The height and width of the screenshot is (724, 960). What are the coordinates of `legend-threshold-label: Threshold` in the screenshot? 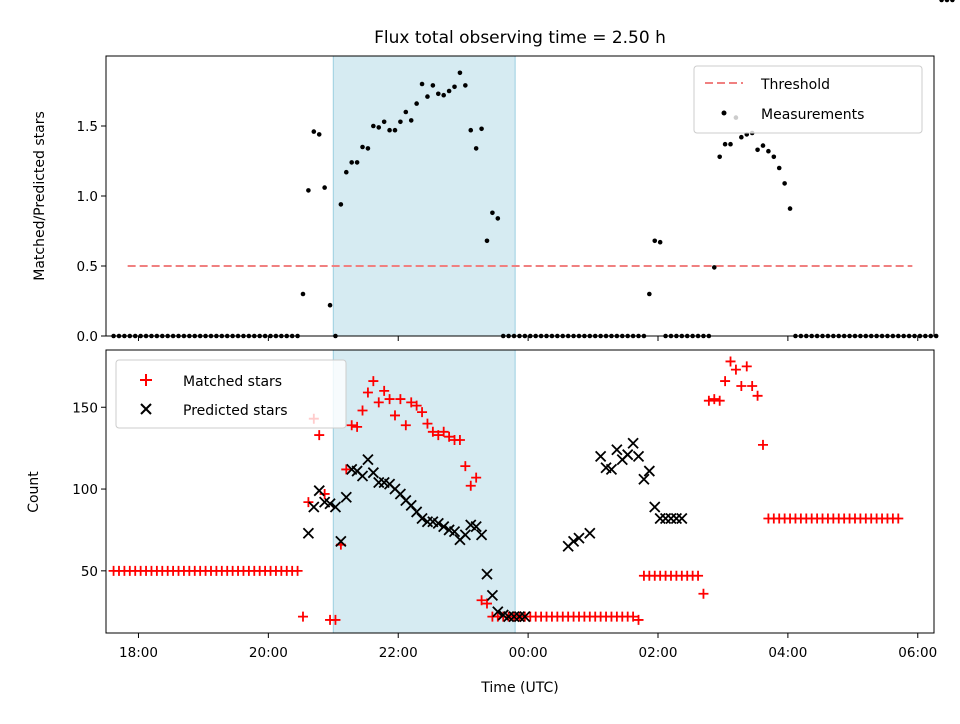 It's located at (795, 85).